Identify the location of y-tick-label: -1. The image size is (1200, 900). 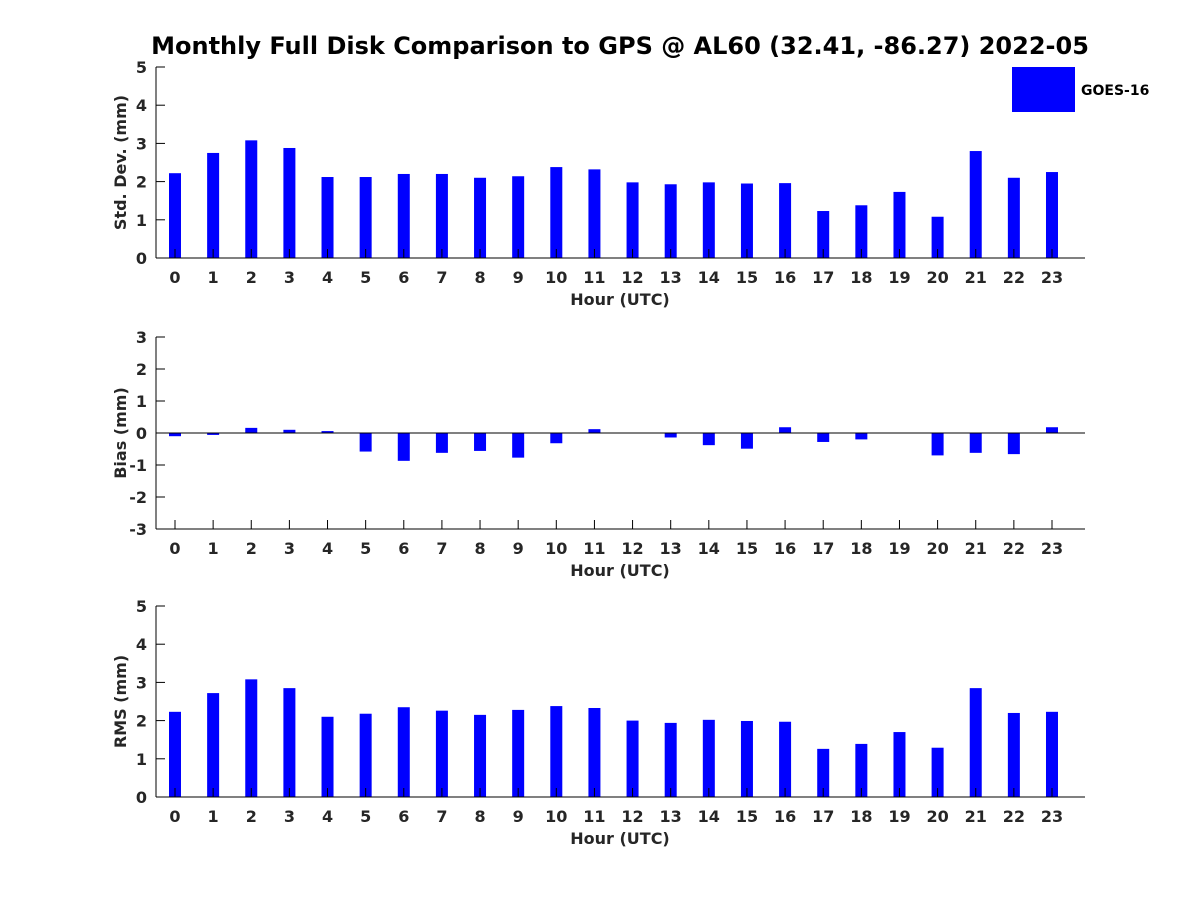
(138, 465).